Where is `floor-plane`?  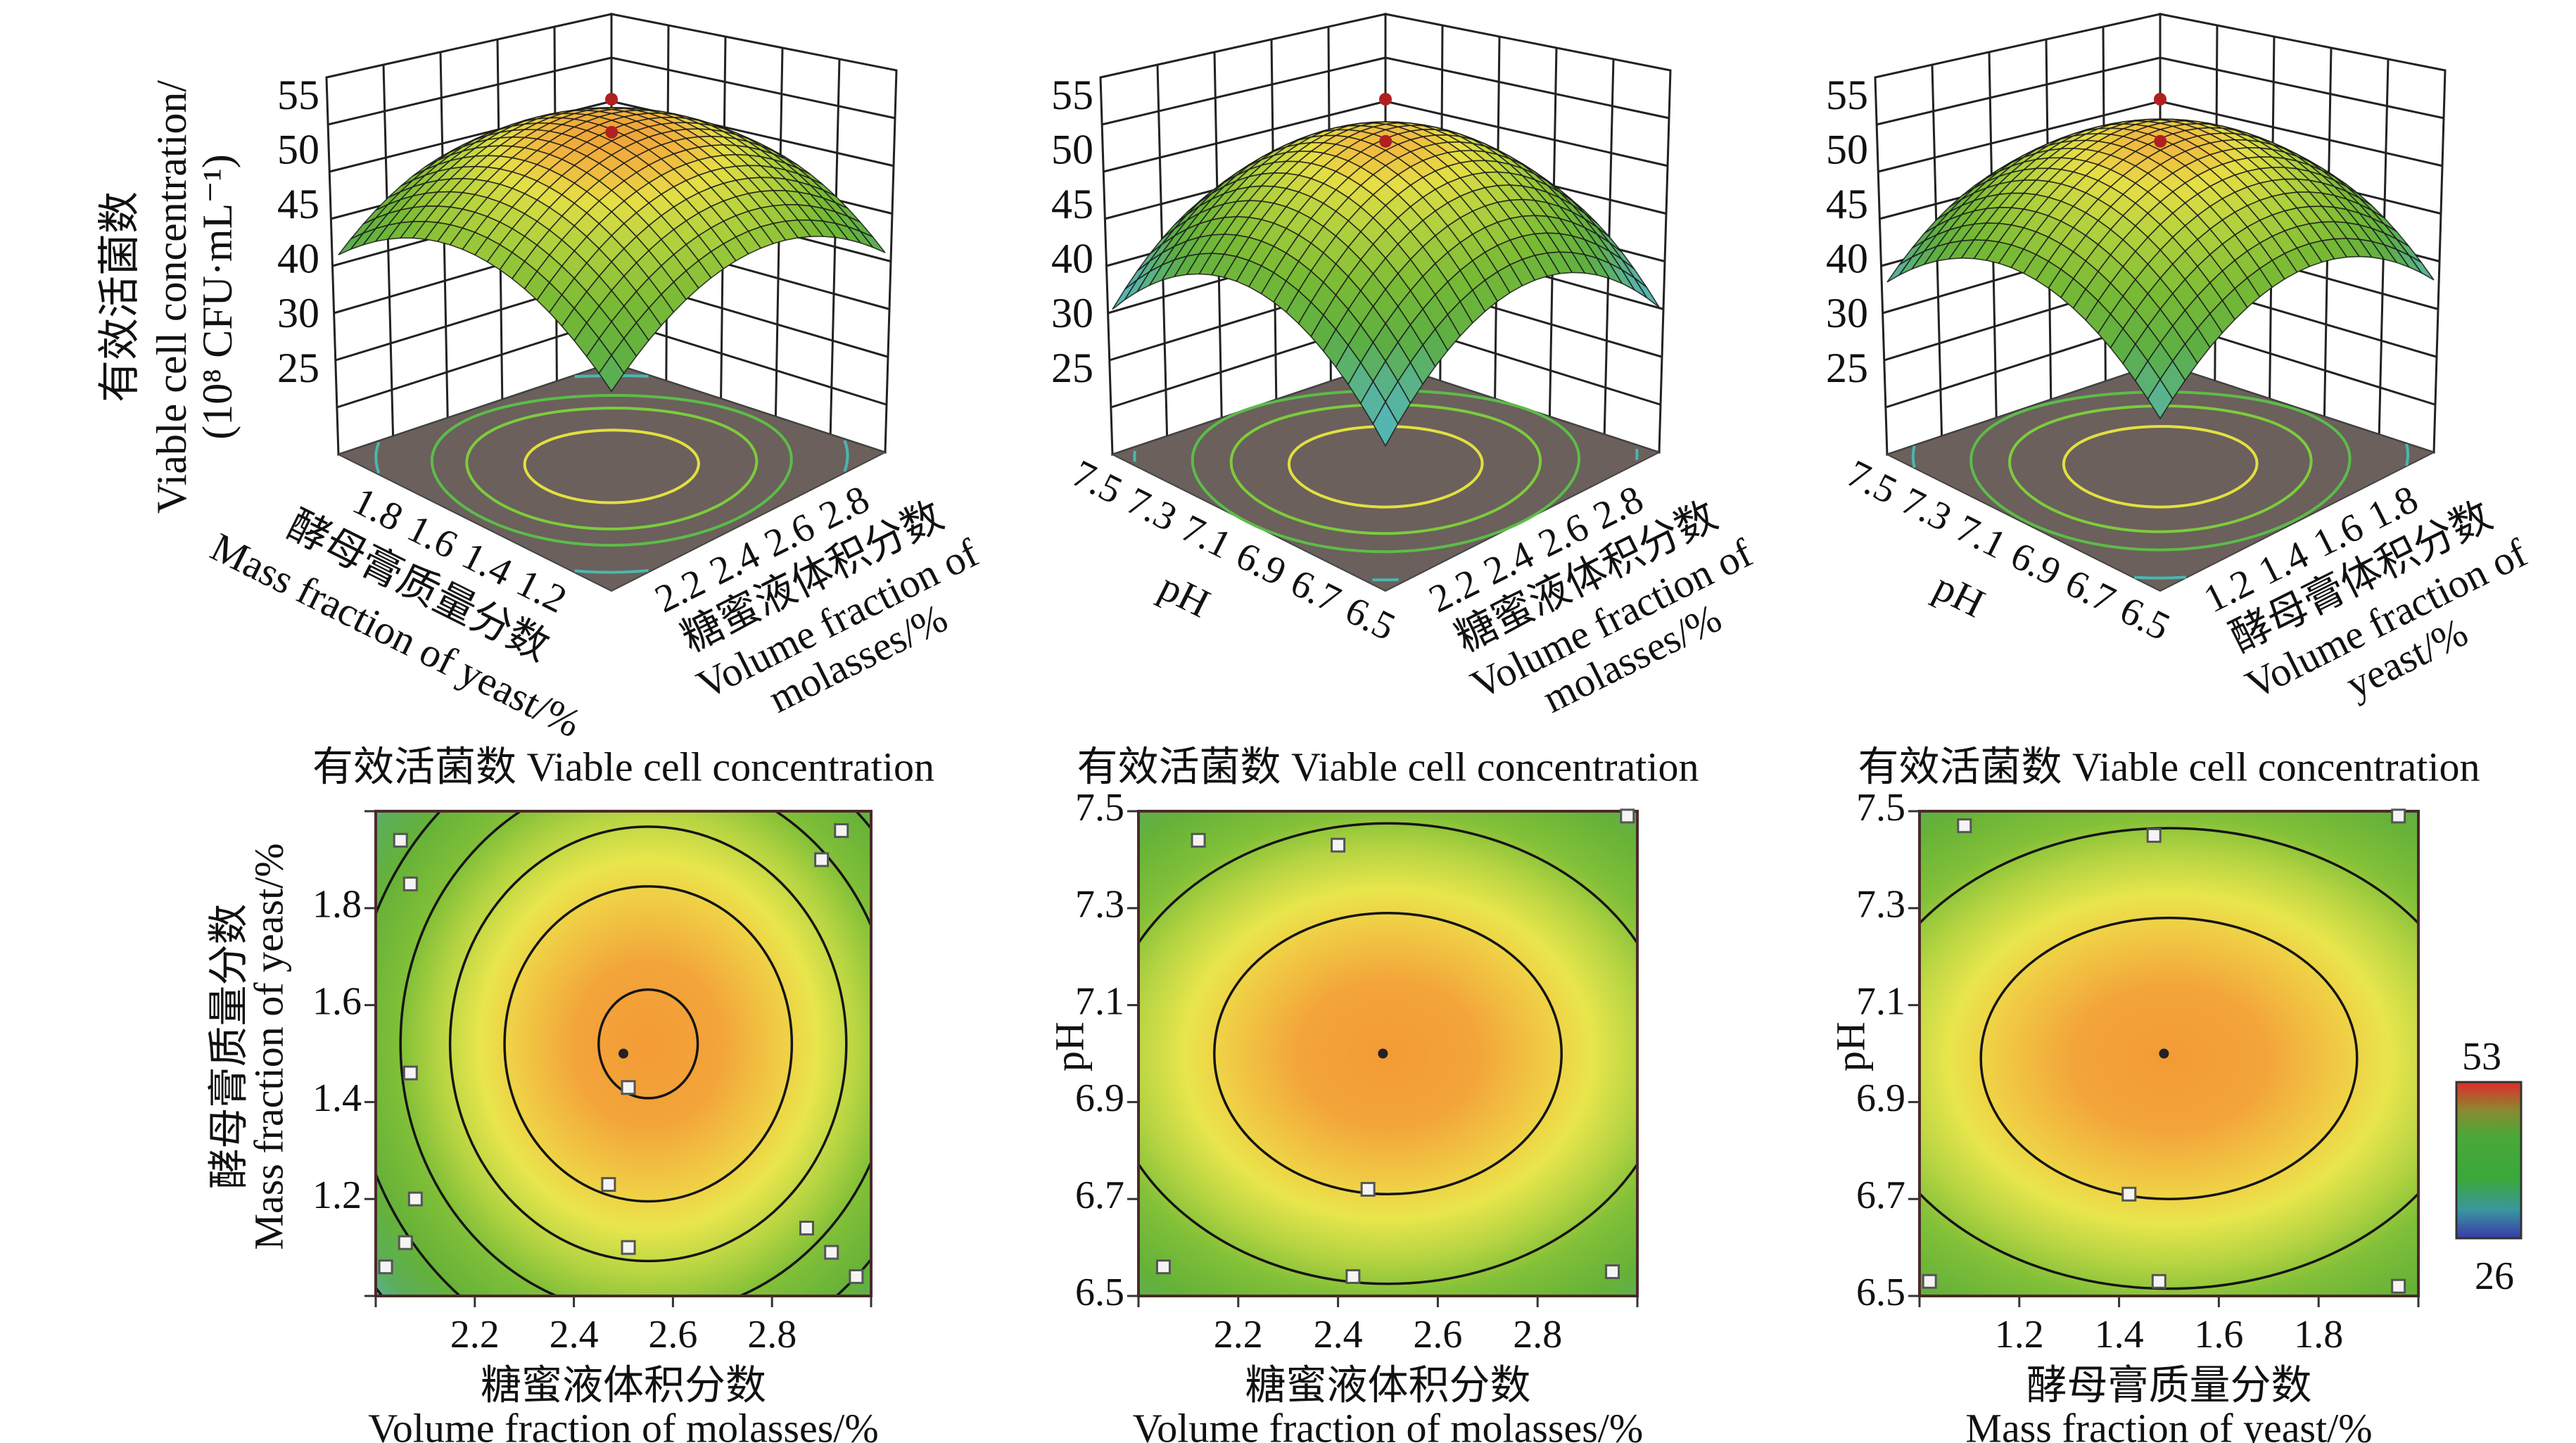 floor-plane is located at coordinates (2160, 477).